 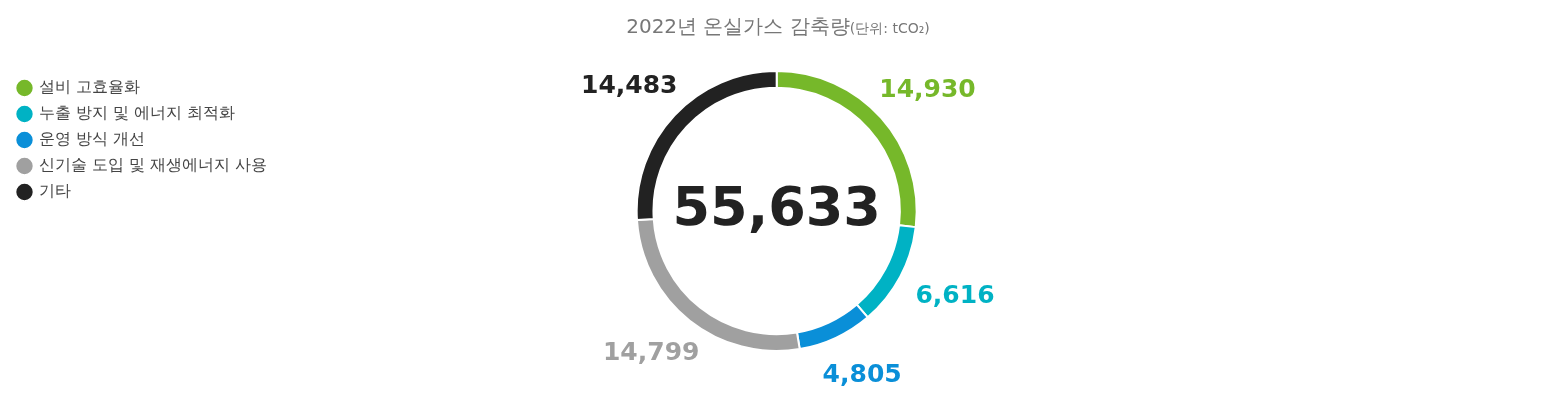 What do you see at coordinates (137, 113) in the screenshot?
I see `legend-label: 누출 방지 및 에너지 최적화` at bounding box center [137, 113].